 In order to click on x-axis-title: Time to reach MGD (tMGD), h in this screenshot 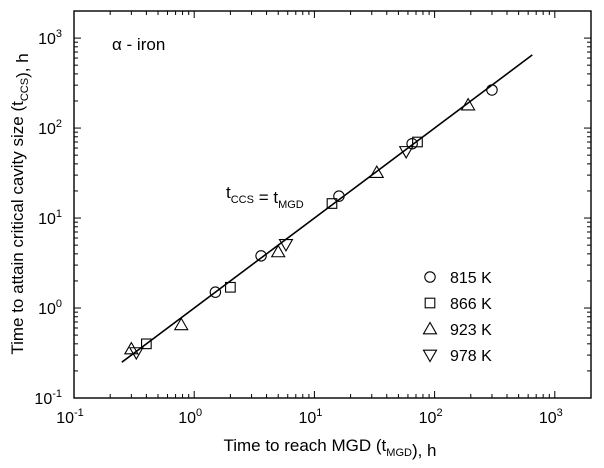, I will do `click(329, 448)`.